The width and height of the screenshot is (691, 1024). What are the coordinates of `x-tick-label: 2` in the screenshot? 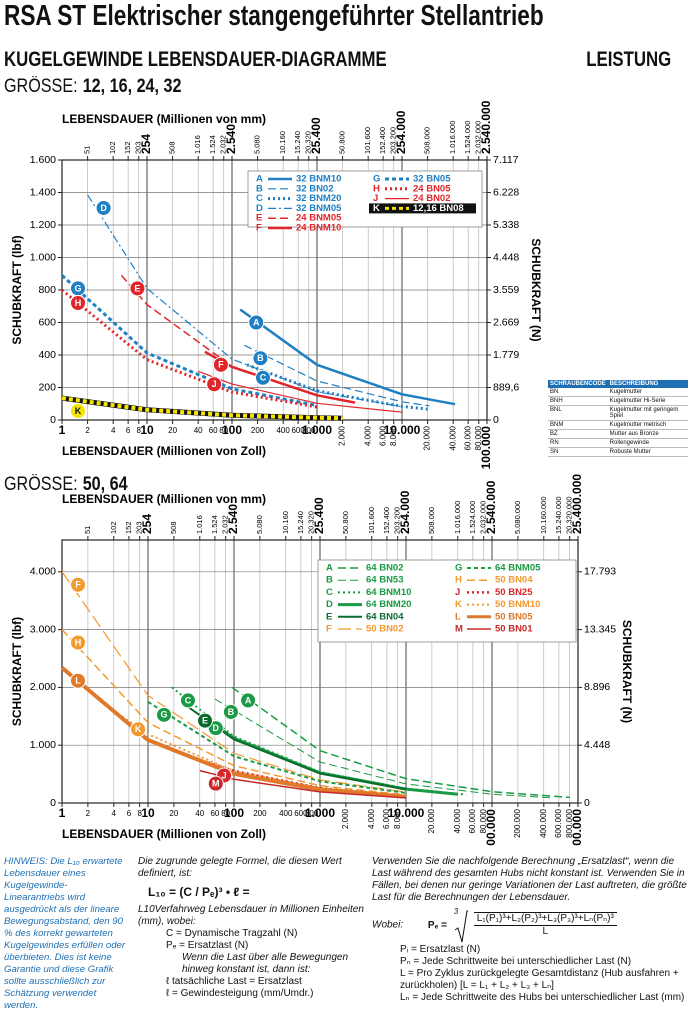 It's located at (87, 430).